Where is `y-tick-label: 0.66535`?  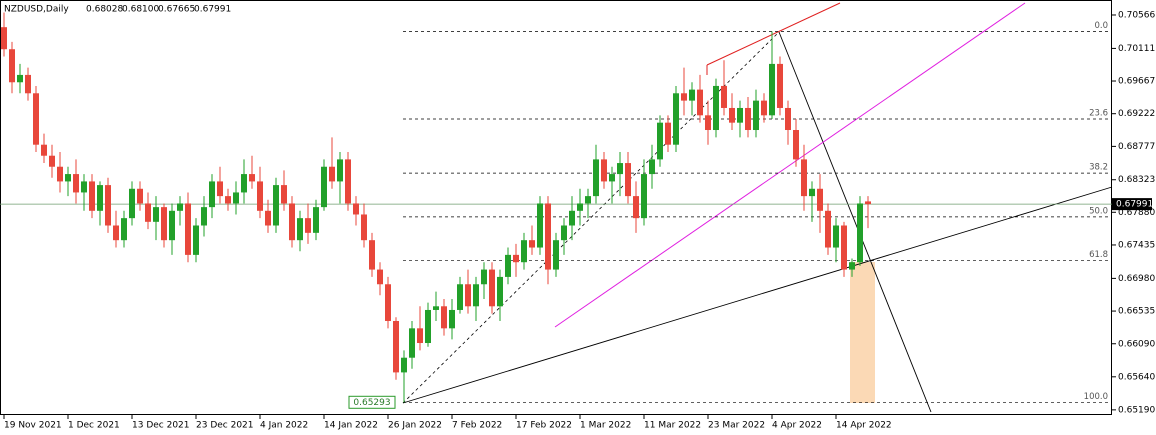
y-tick-label: 0.66535 is located at coordinates (1136, 312).